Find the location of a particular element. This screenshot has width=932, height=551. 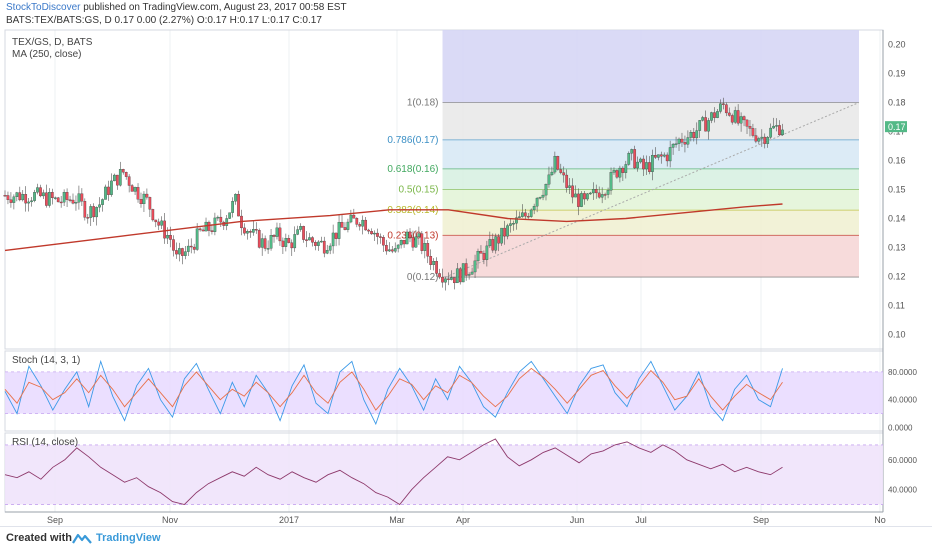

rsi-band is located at coordinates (444, 474).